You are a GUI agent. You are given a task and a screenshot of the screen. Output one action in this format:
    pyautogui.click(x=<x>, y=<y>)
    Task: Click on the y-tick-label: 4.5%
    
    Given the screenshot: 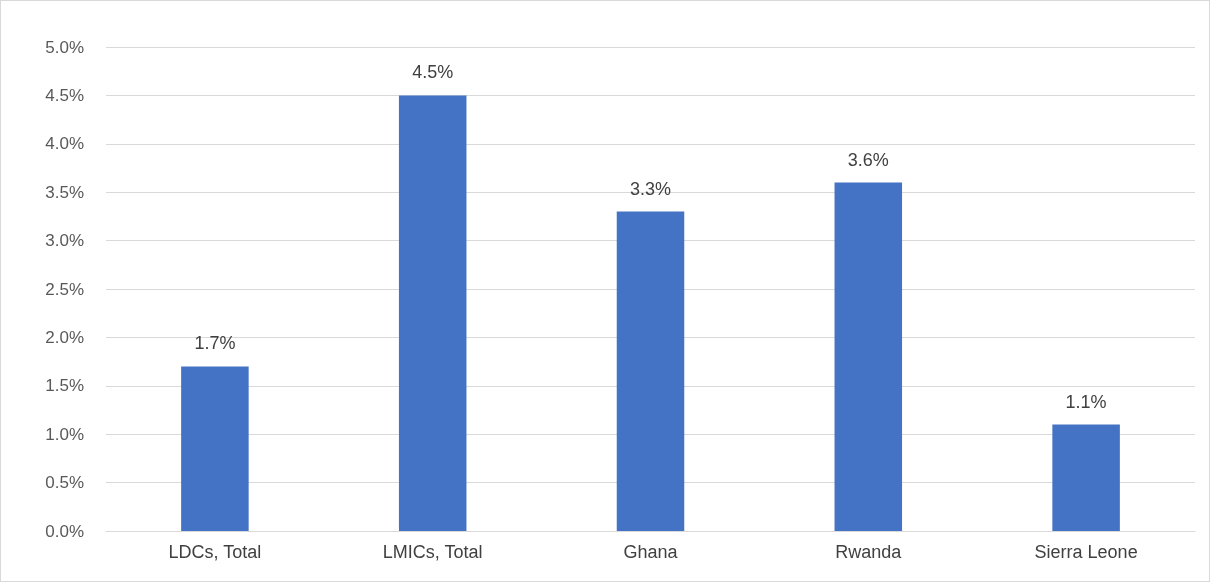 What is the action you would take?
    pyautogui.click(x=64, y=95)
    